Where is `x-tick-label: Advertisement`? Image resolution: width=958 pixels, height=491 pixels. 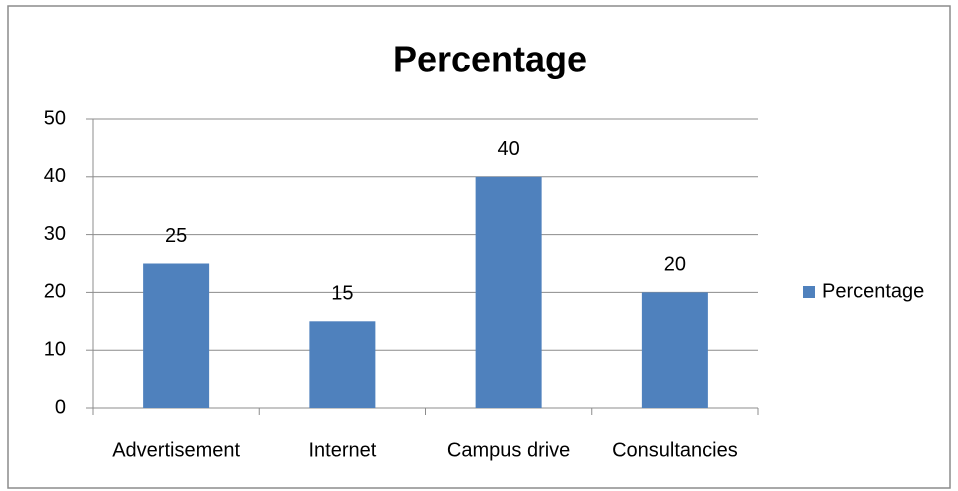
x-tick-label: Advertisement is located at coordinates (176, 450).